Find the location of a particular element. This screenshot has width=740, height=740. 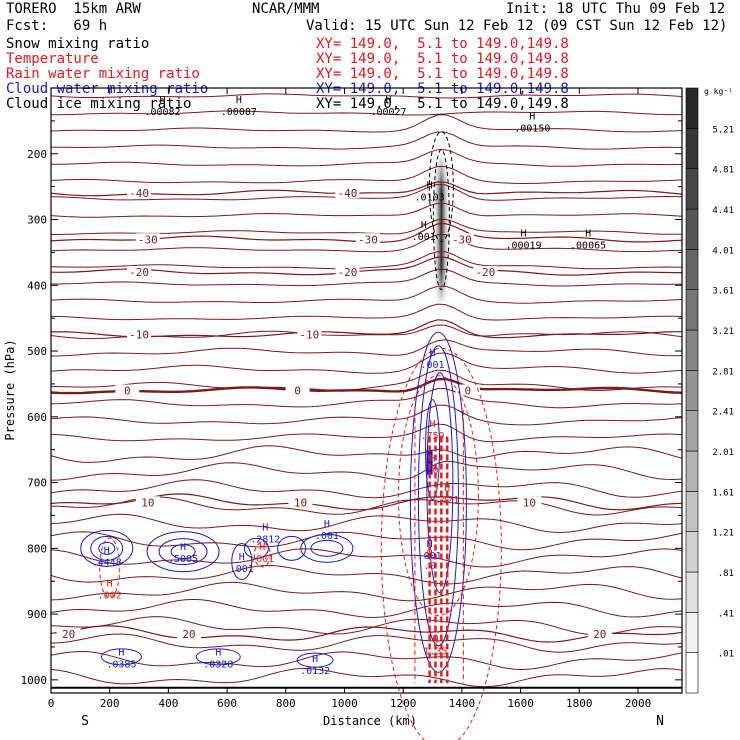

rain-contour is located at coordinates (438, 496).